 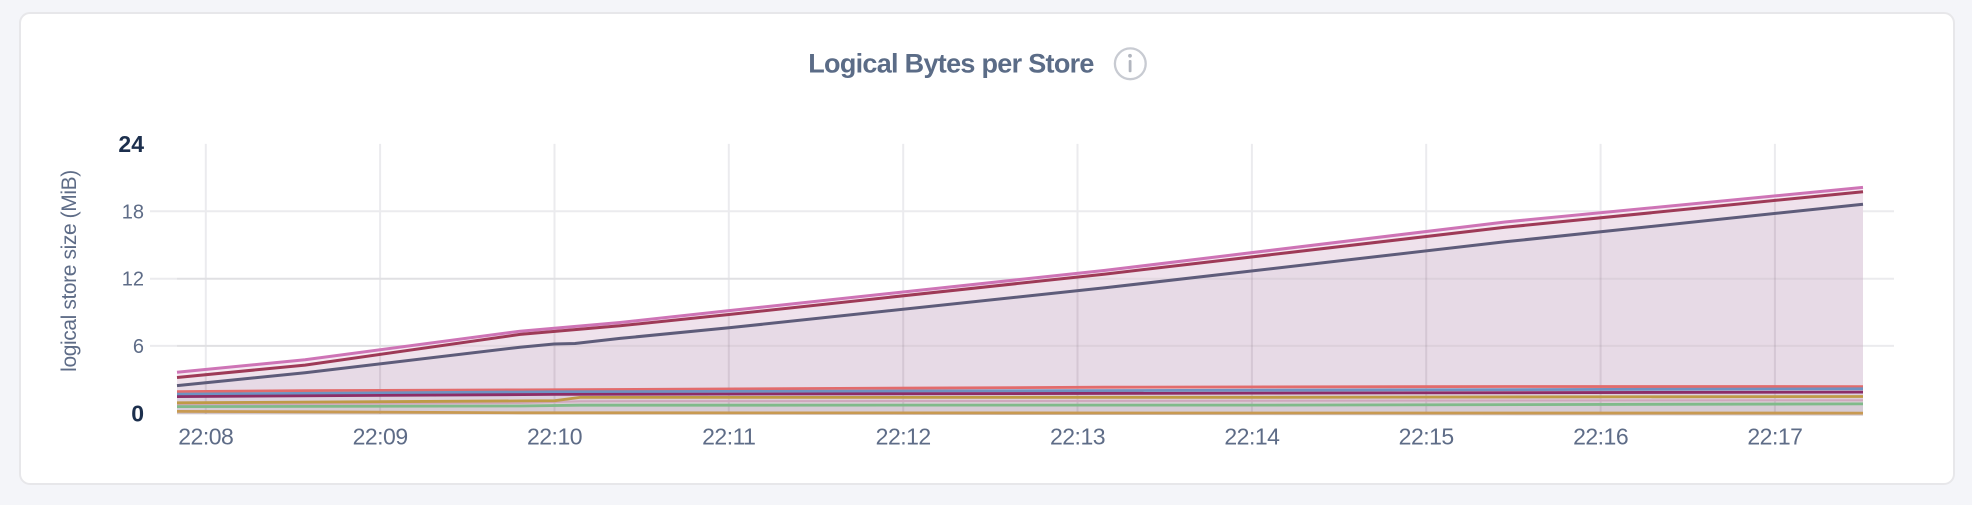 I want to click on svg-text: 22:09, so click(x=380, y=437).